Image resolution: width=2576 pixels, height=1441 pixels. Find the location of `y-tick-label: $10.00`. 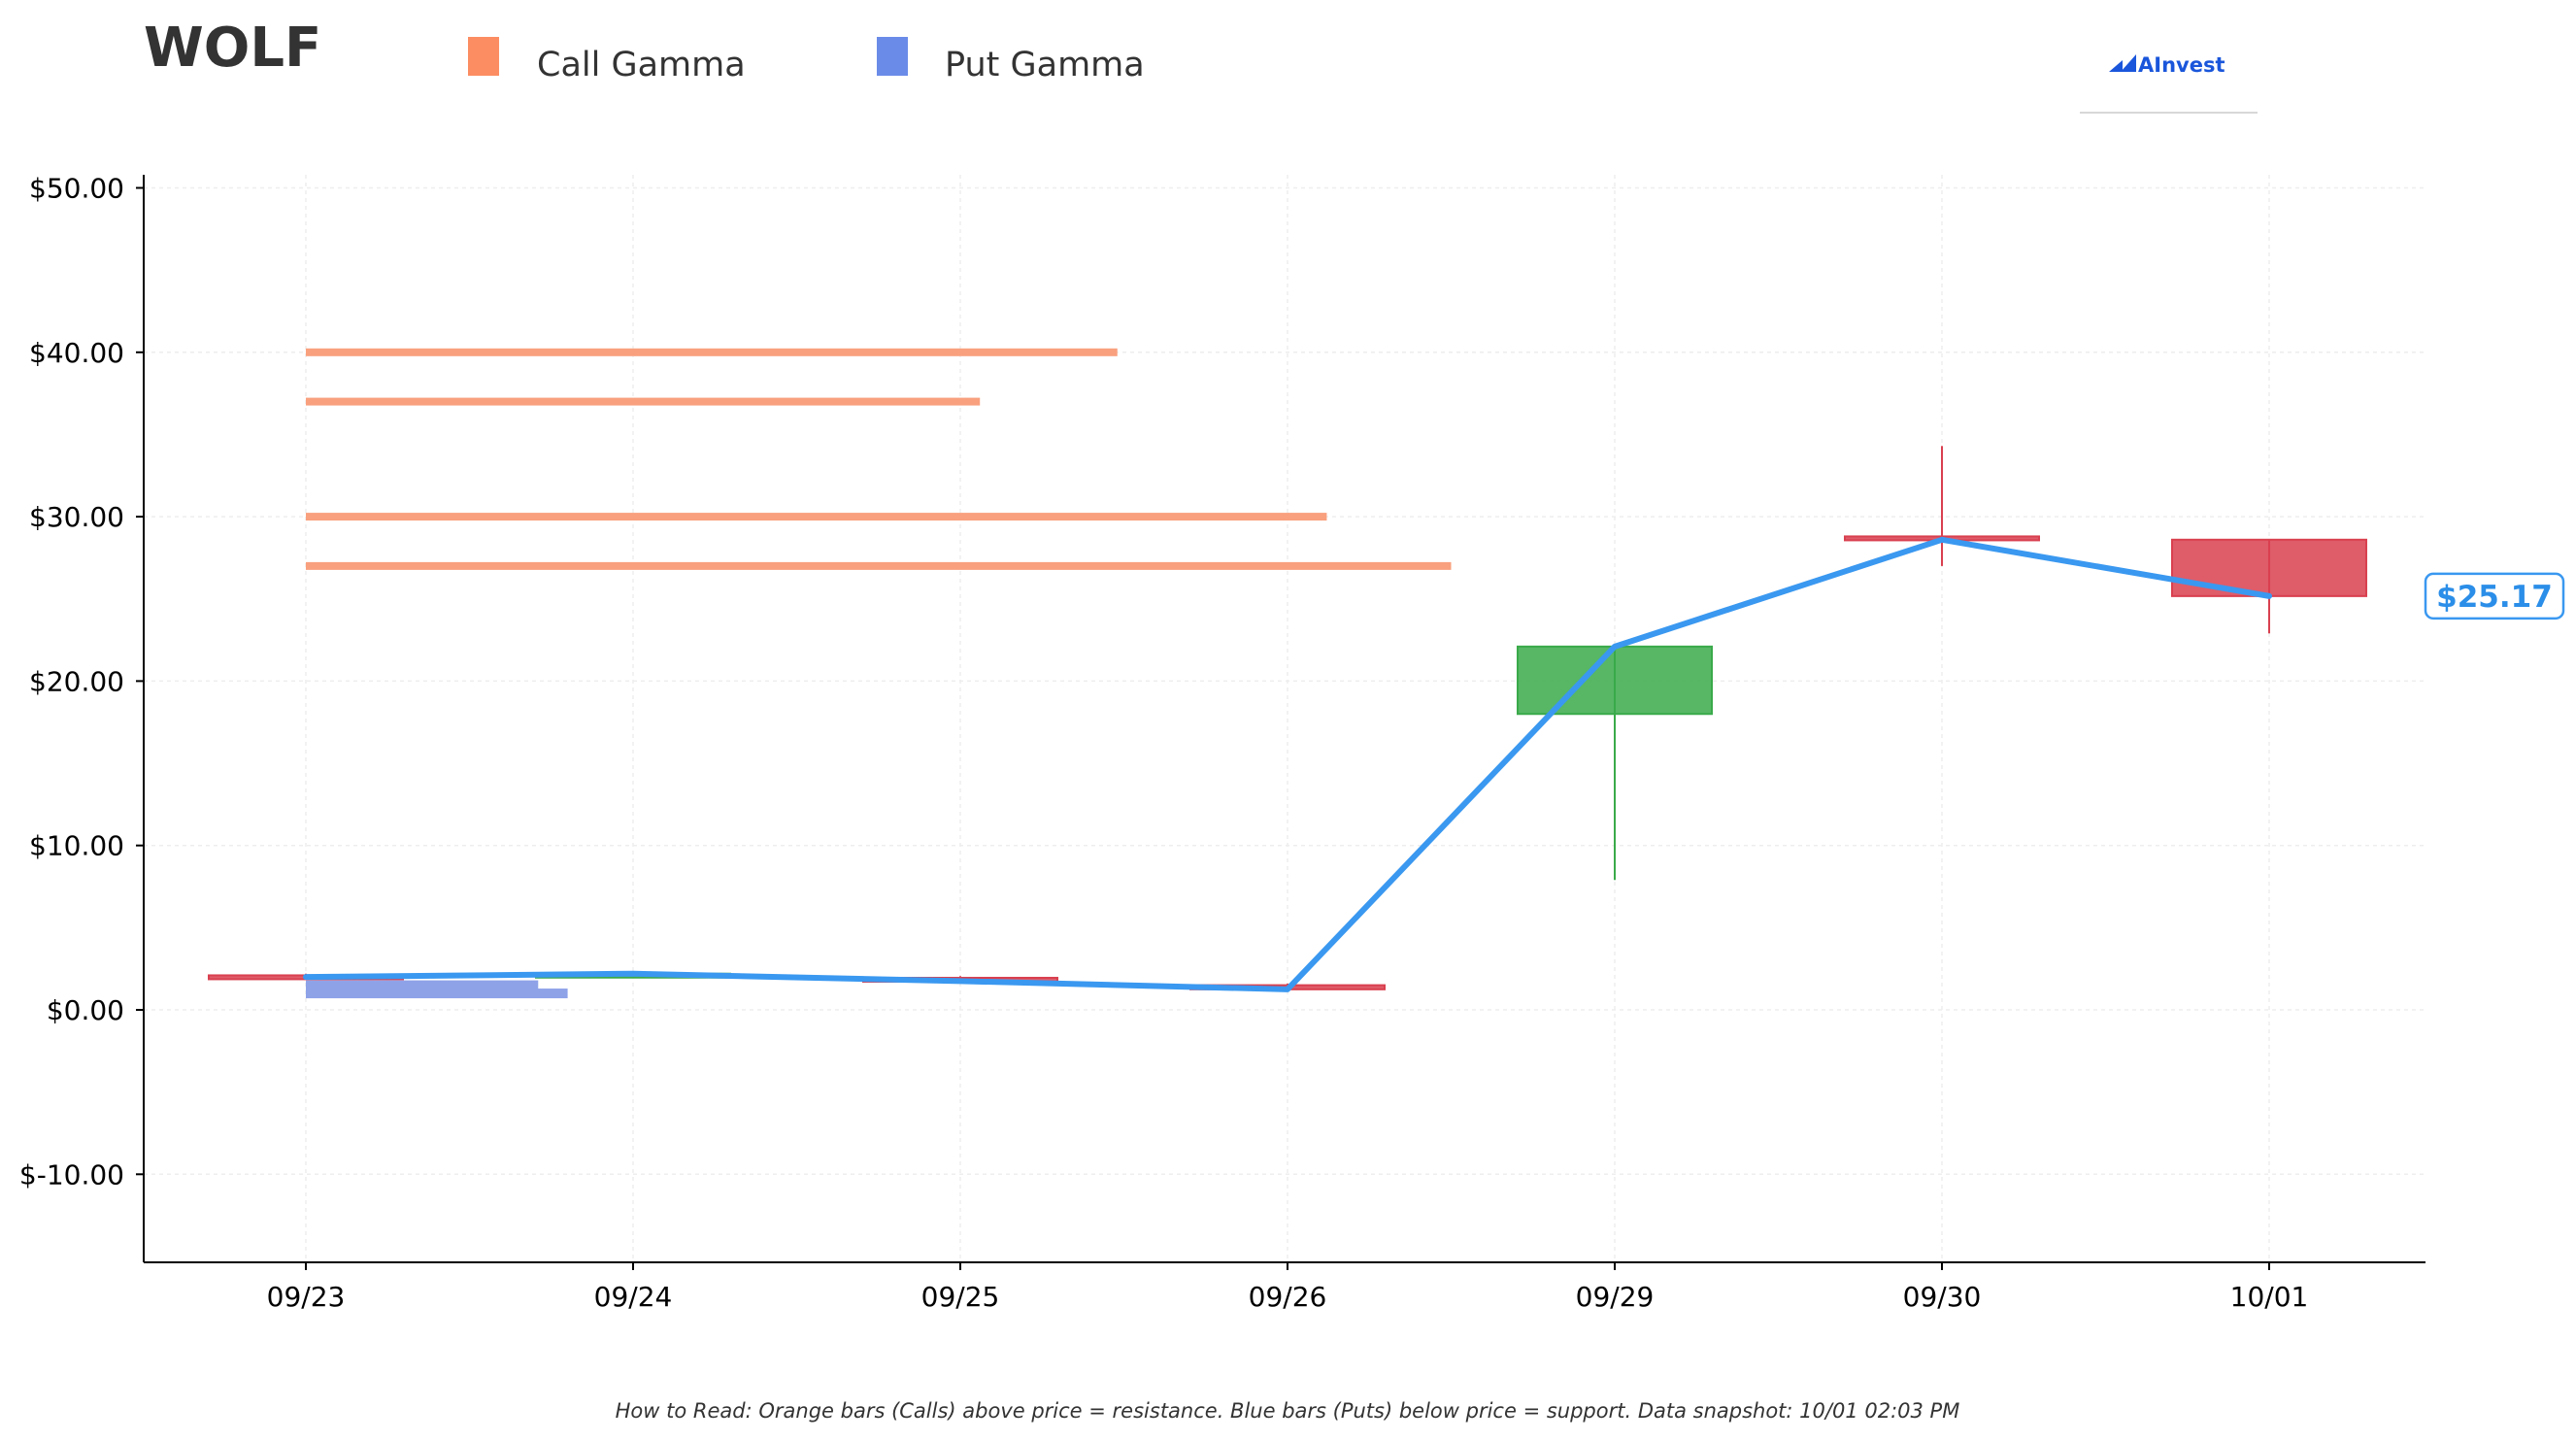

y-tick-label: $10.00 is located at coordinates (77, 846).